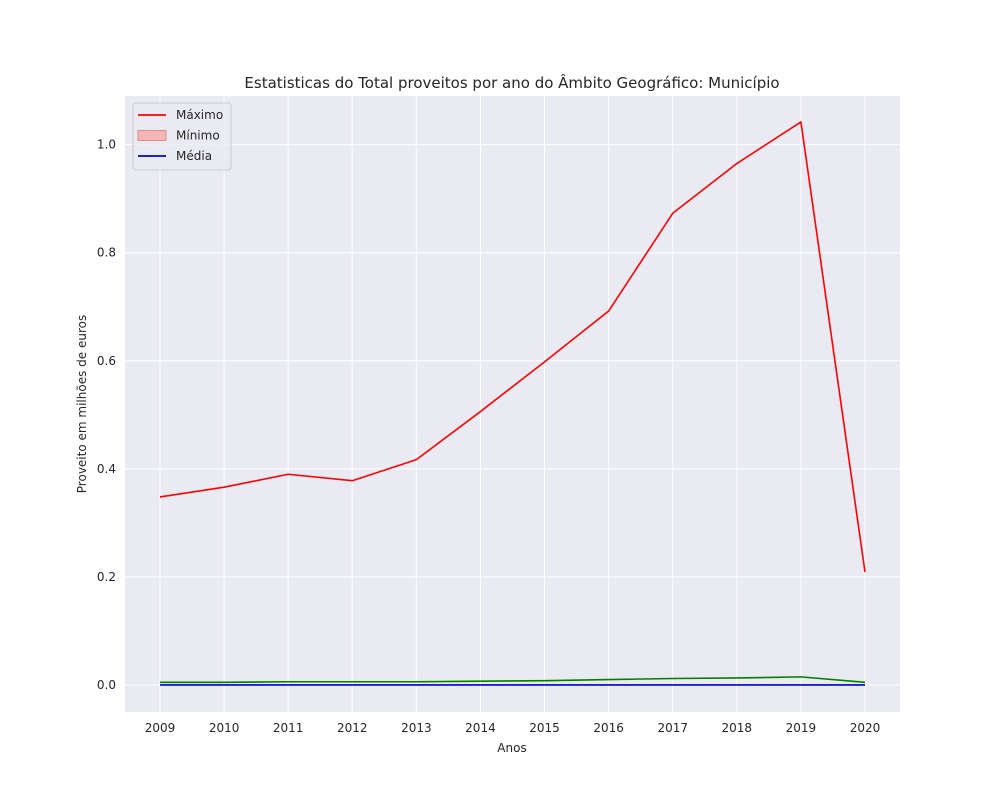  What do you see at coordinates (288, 728) in the screenshot?
I see `x-tick-label: 2011` at bounding box center [288, 728].